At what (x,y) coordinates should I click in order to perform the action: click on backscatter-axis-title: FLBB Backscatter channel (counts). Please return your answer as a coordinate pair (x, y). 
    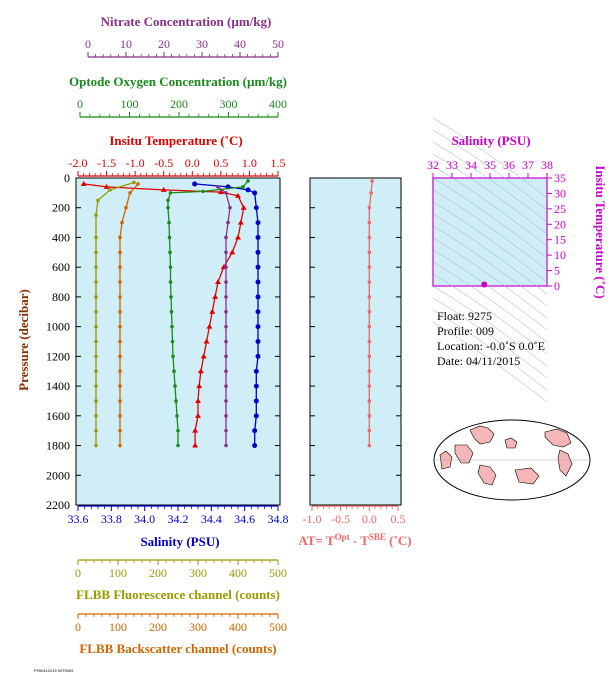
    Looking at the image, I should click on (177, 648).